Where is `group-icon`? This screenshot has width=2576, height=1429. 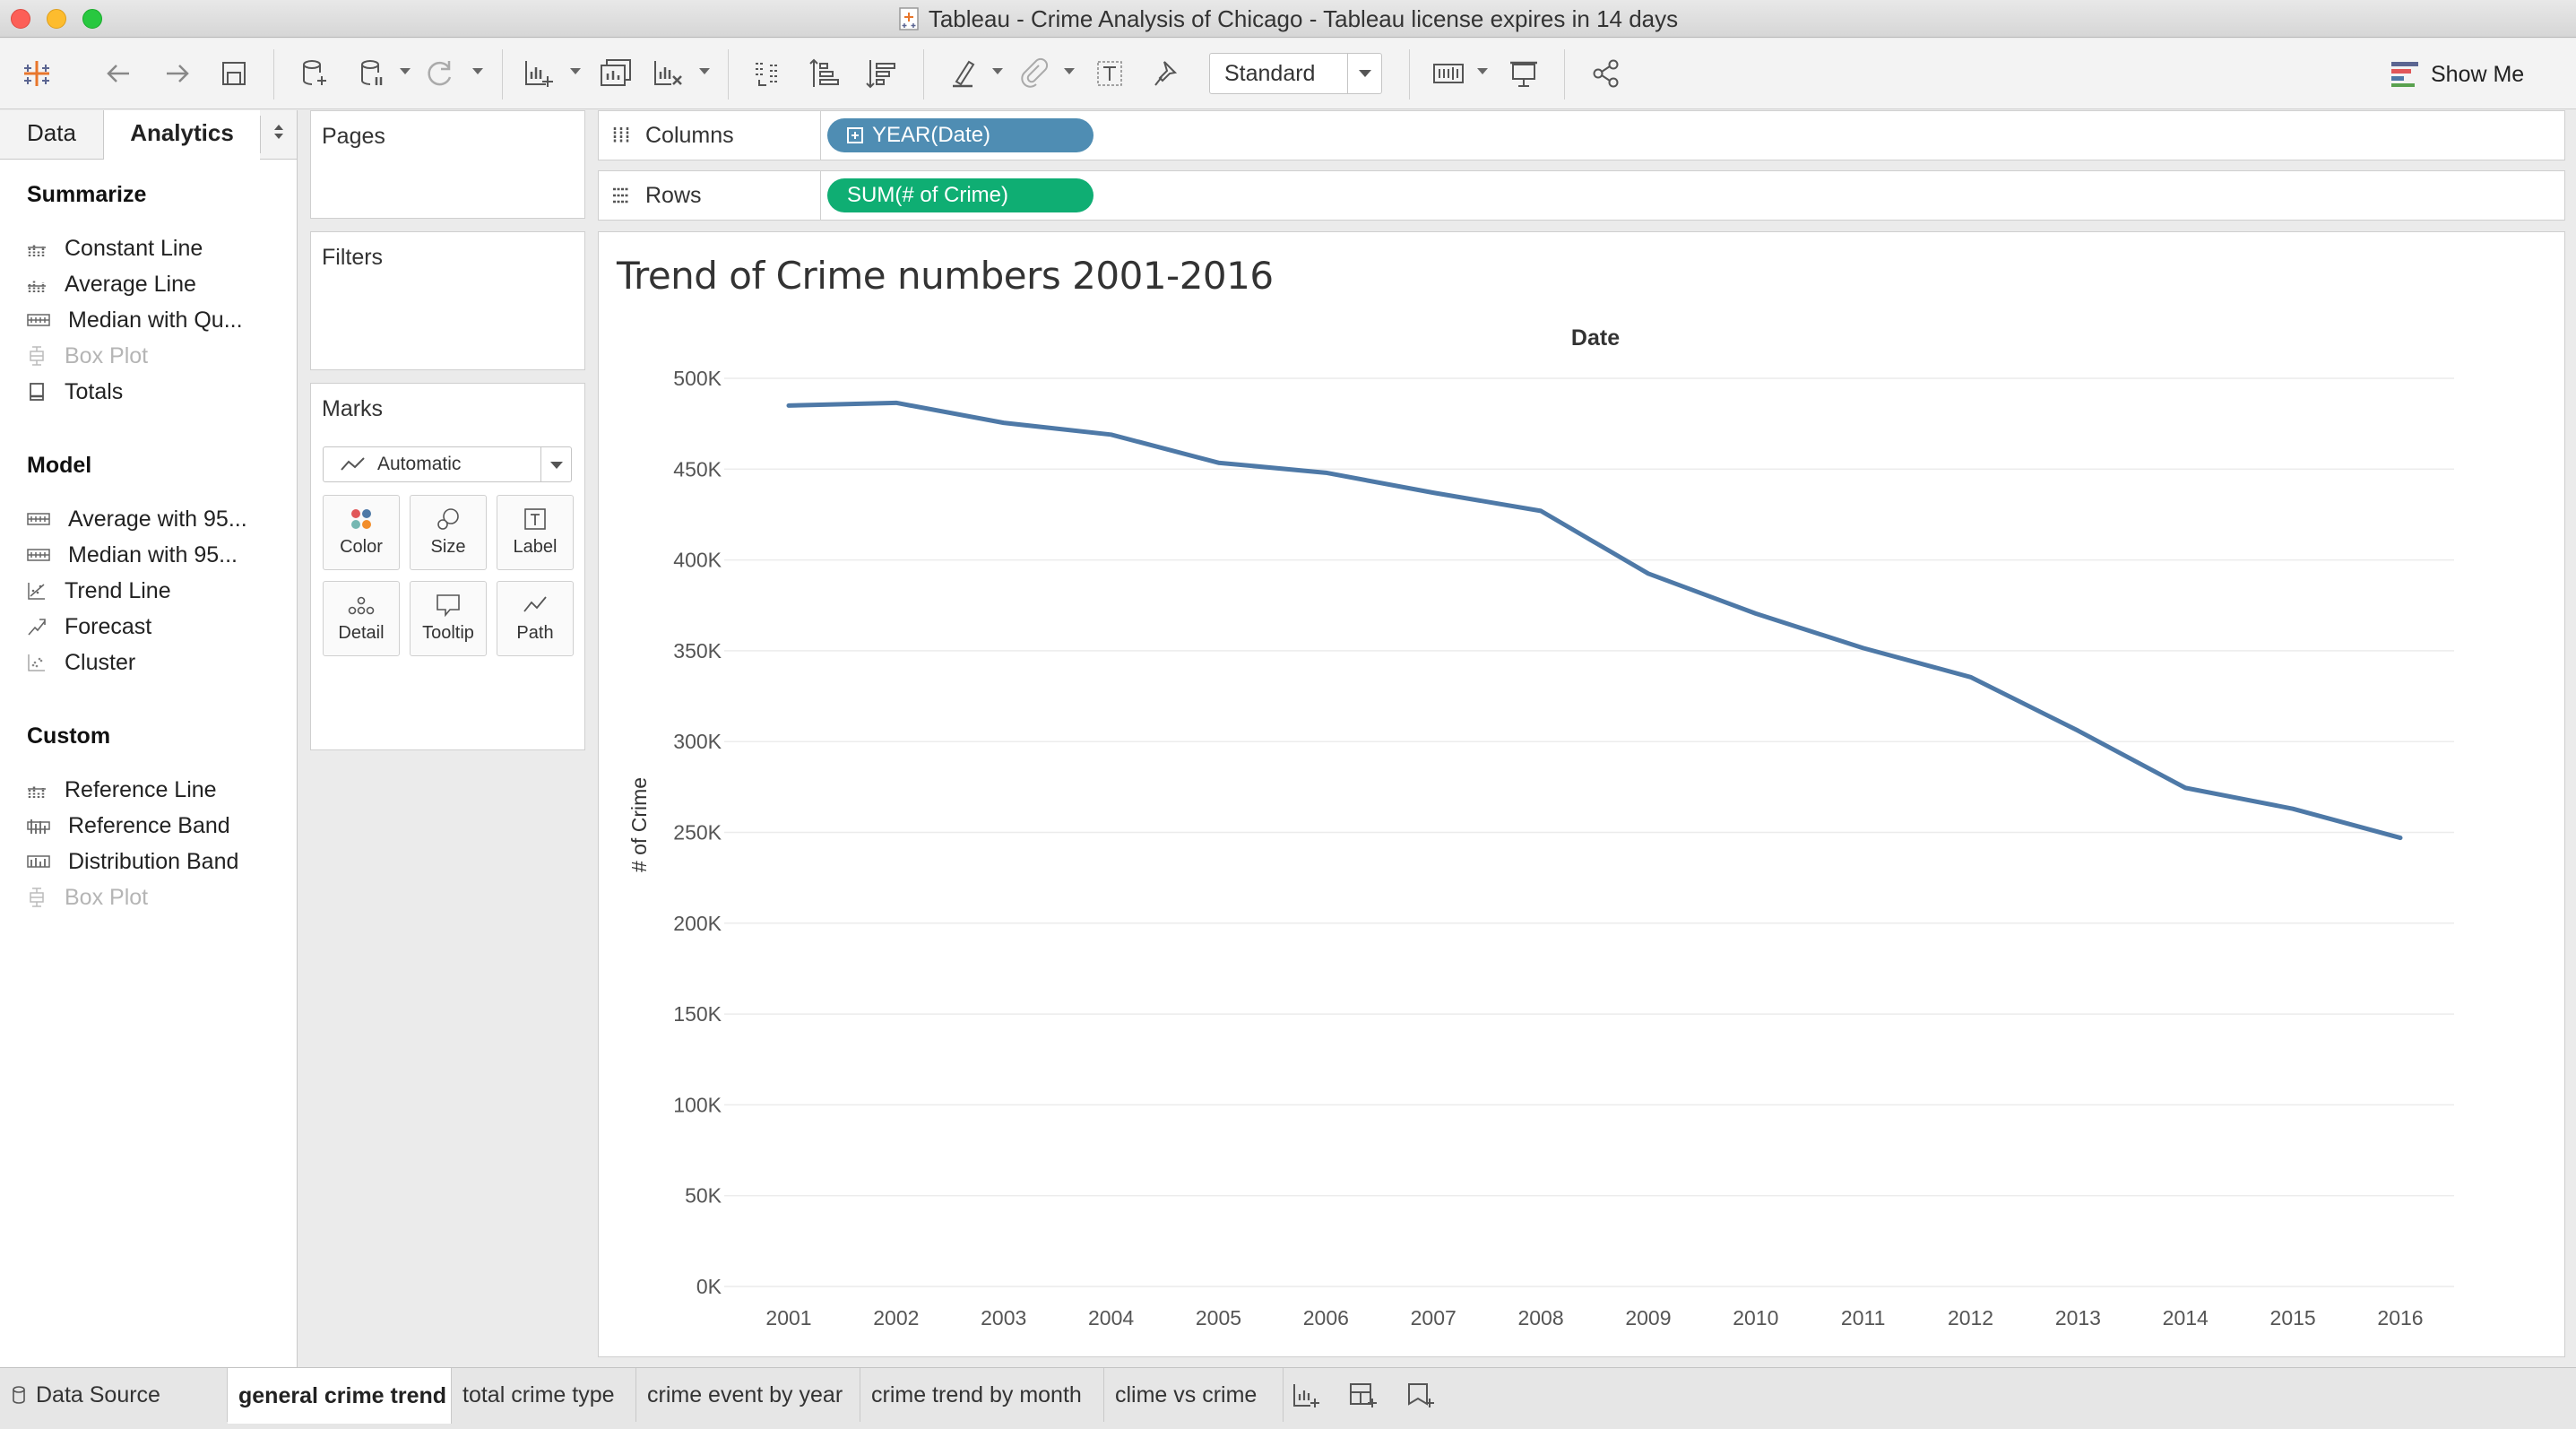
group-icon is located at coordinates (1034, 73).